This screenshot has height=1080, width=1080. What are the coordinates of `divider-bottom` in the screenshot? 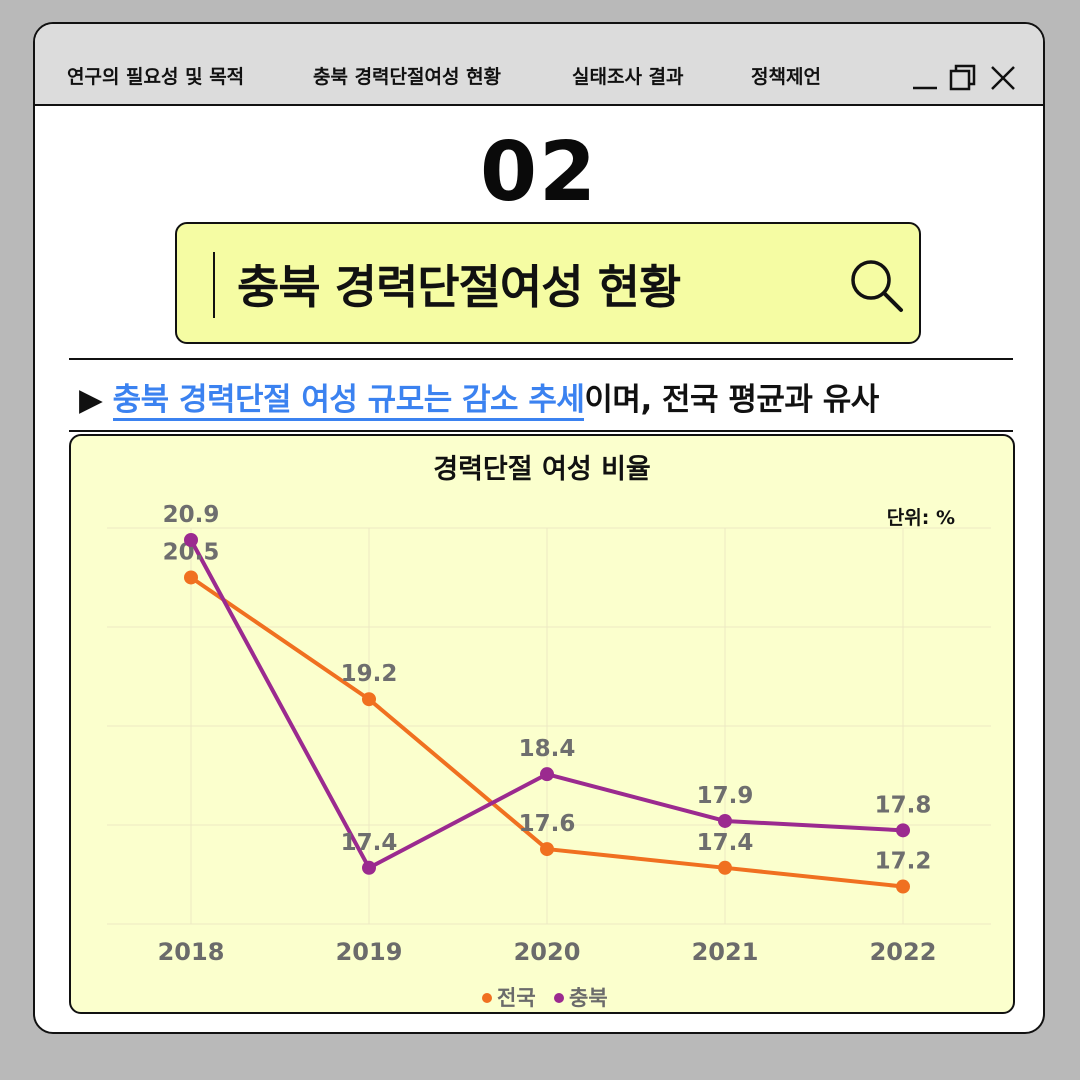 It's located at (541, 431).